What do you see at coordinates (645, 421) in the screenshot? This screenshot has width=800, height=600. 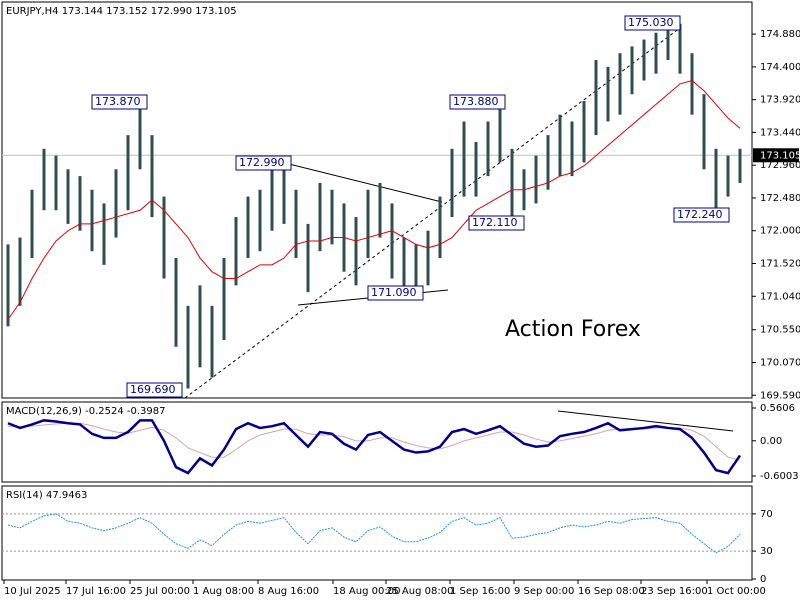 I see `trendline` at bounding box center [645, 421].